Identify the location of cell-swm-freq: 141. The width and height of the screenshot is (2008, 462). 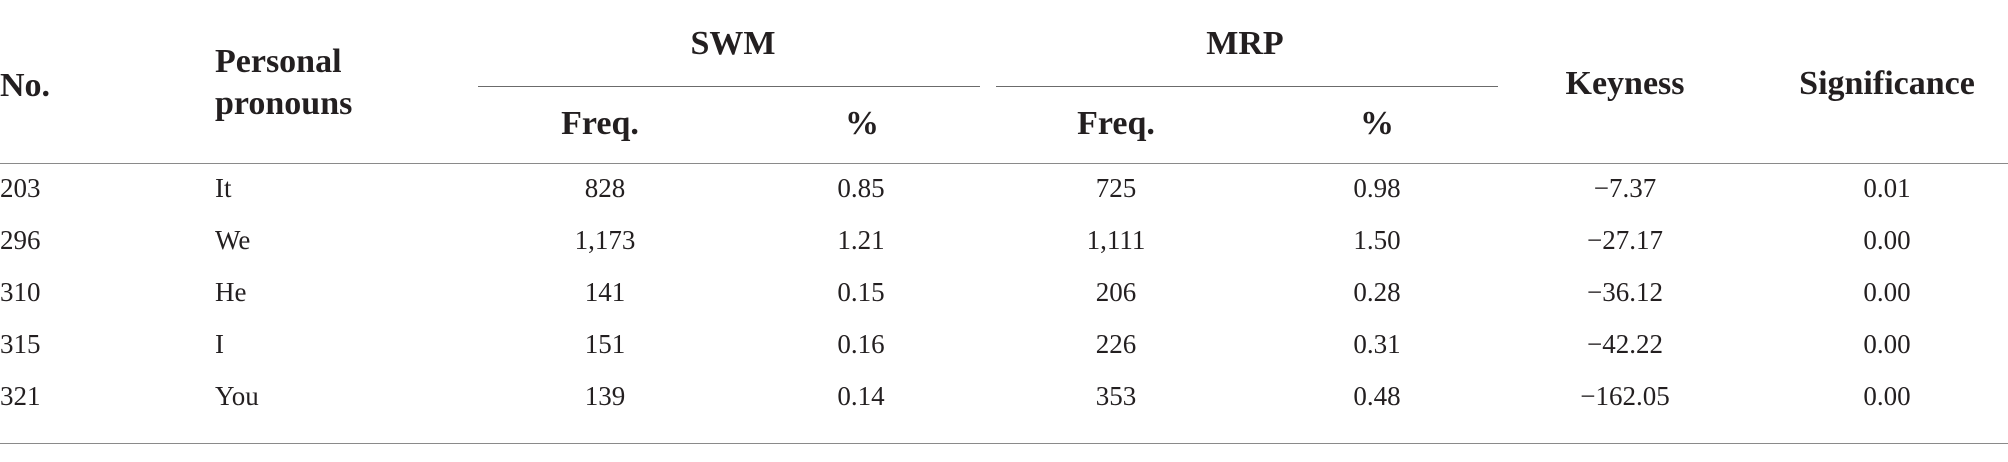
(605, 292).